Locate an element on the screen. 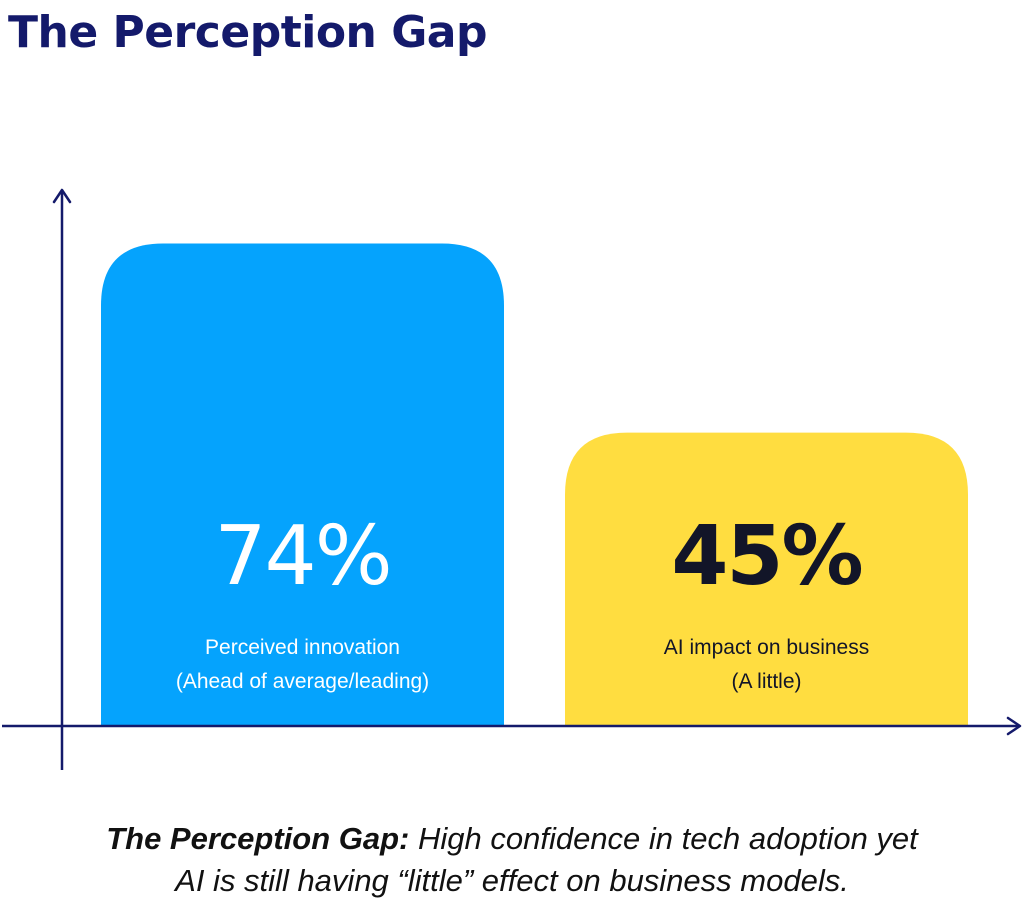 Image resolution: width=1024 pixels, height=915 pixels. bar-label-perceived-innovation-line-1: Perceived innovation is located at coordinates (302, 647).